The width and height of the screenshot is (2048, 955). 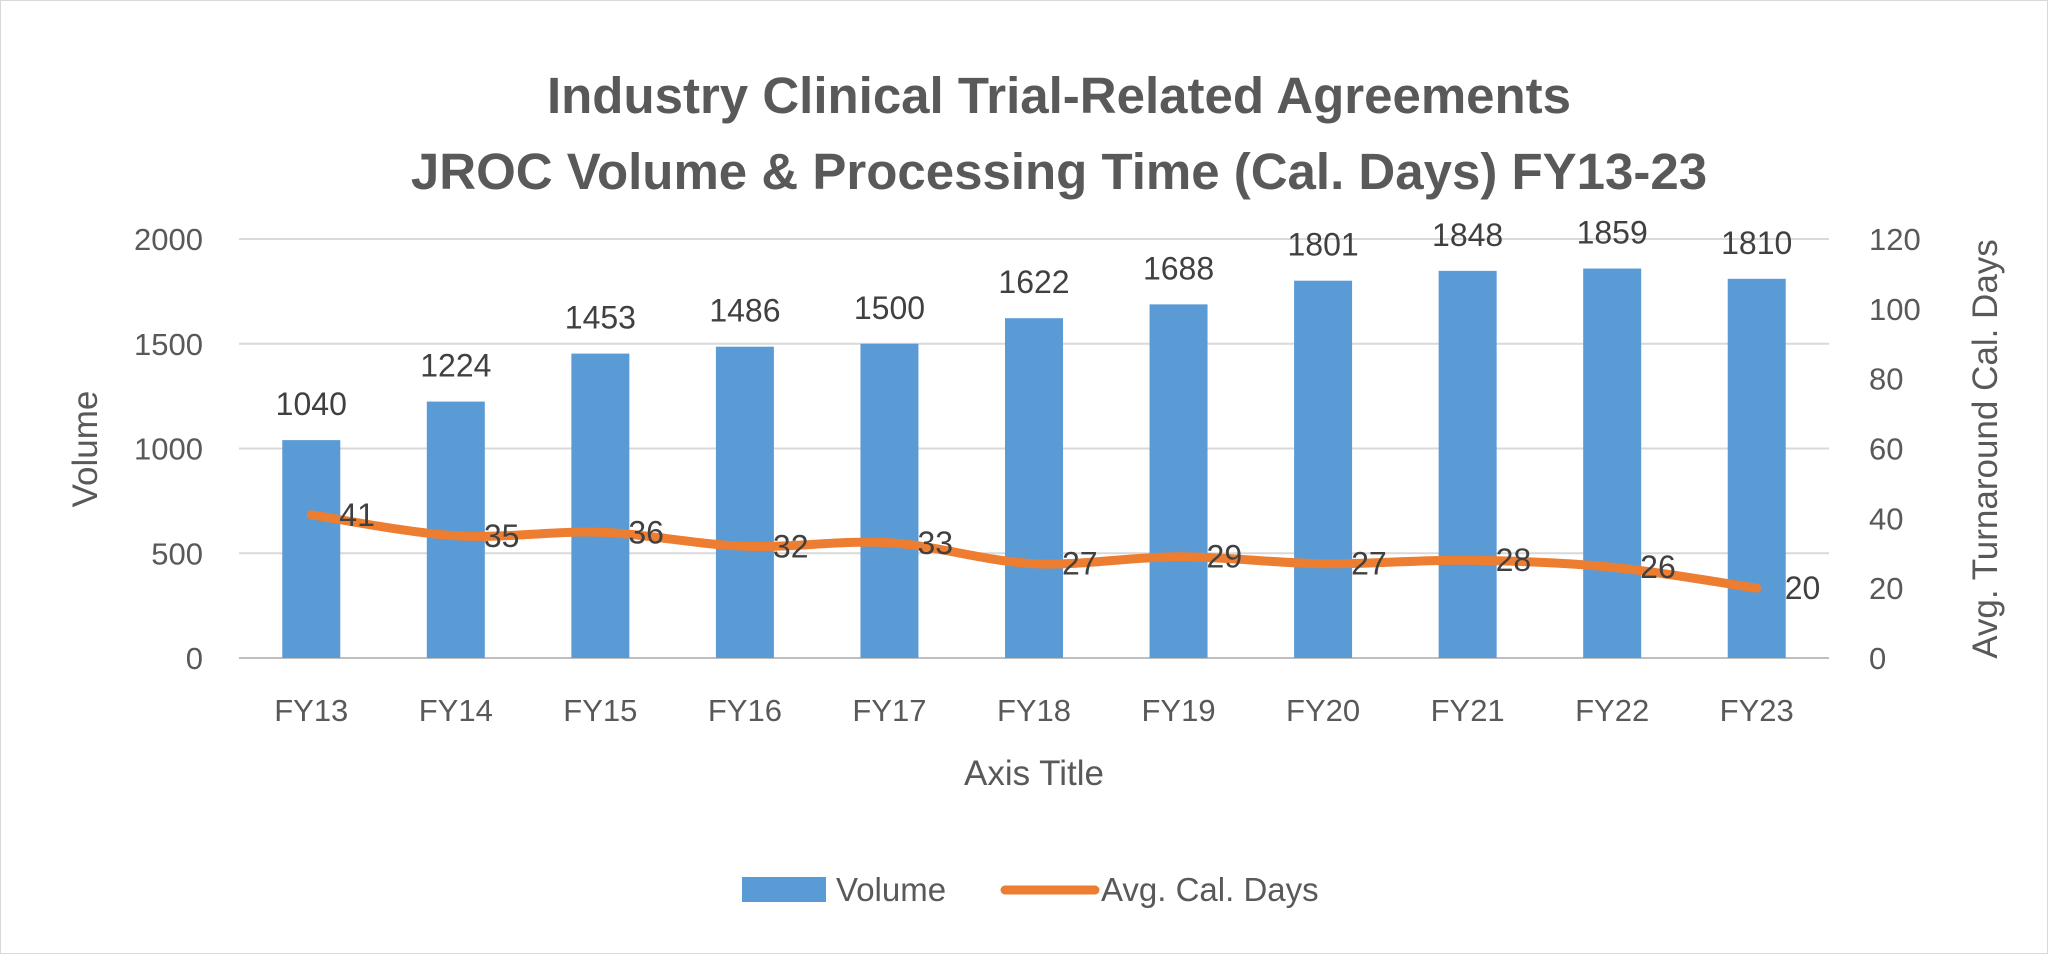 What do you see at coordinates (646, 532) in the screenshot?
I see `line-value-label: 36` at bounding box center [646, 532].